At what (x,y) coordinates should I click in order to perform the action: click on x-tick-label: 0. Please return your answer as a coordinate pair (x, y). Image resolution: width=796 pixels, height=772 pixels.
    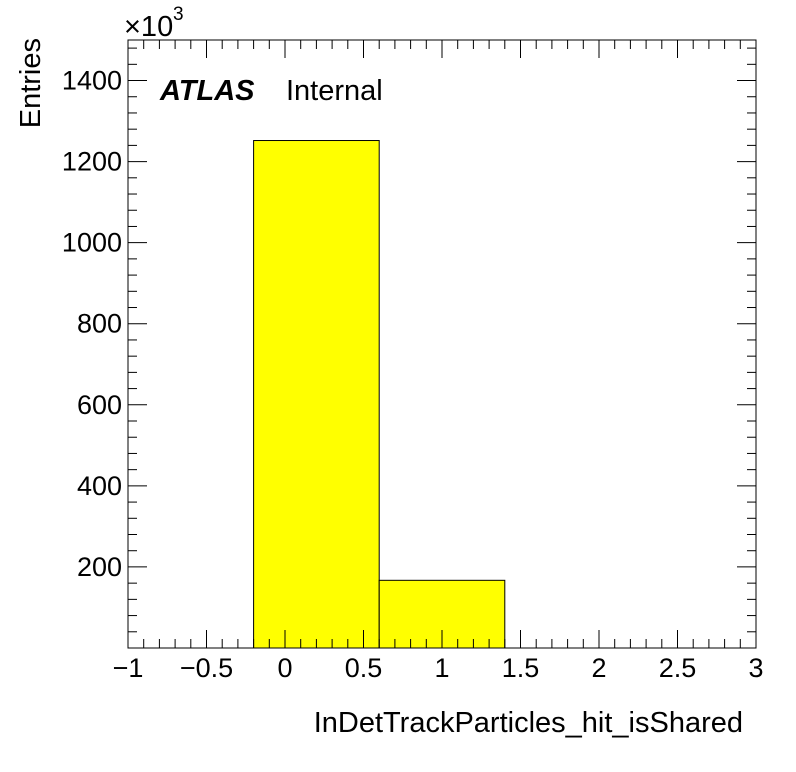
    Looking at the image, I should click on (284, 668).